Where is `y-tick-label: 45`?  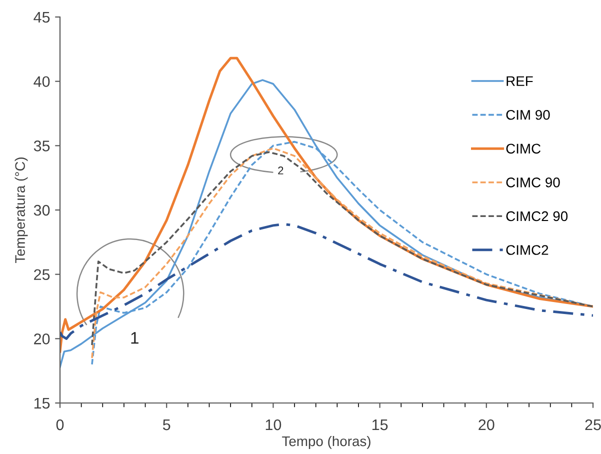
y-tick-label: 45 is located at coordinates (42, 17).